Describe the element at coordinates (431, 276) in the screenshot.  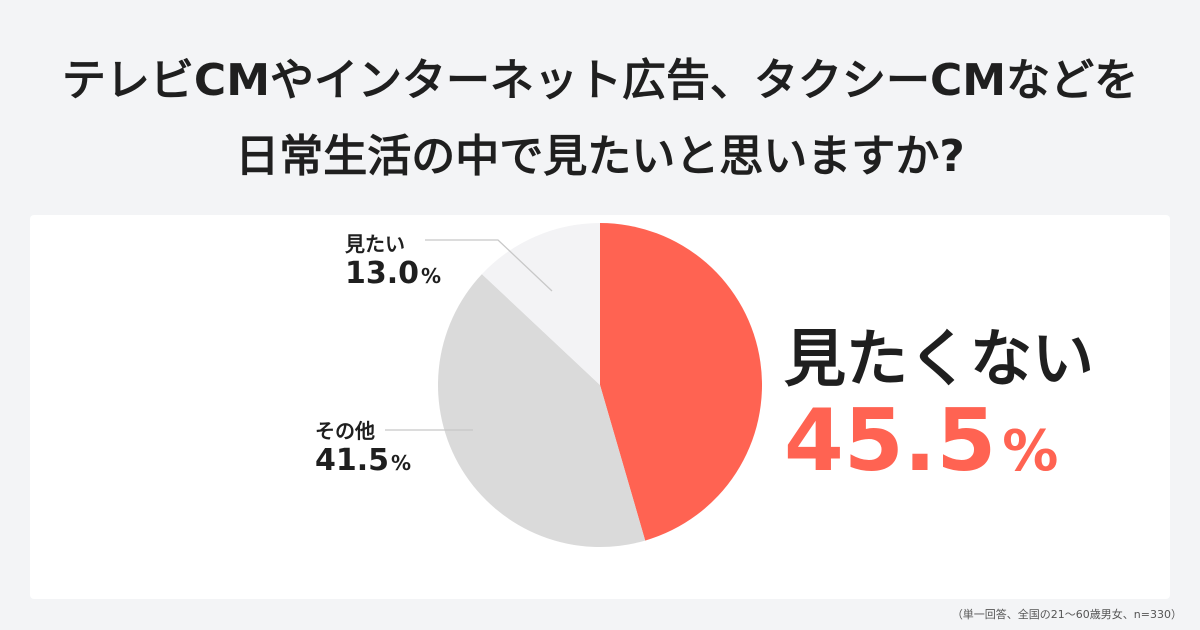
I see `label-want-unit: %` at that location.